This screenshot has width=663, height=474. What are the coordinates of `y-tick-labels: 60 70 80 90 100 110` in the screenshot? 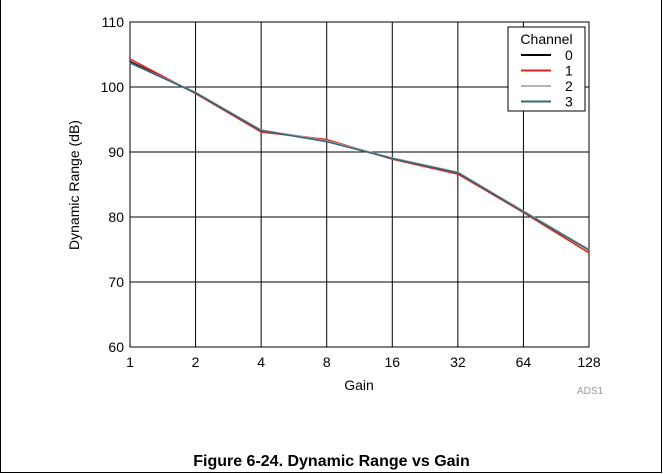 It's located at (113, 184).